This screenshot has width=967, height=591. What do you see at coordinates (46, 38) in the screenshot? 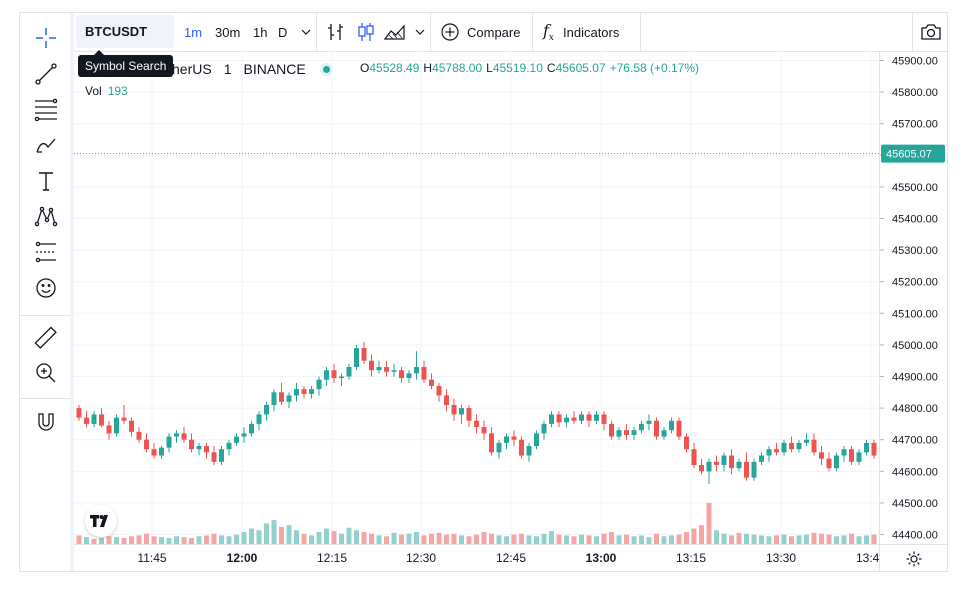
I see `crosshair-icon` at bounding box center [46, 38].